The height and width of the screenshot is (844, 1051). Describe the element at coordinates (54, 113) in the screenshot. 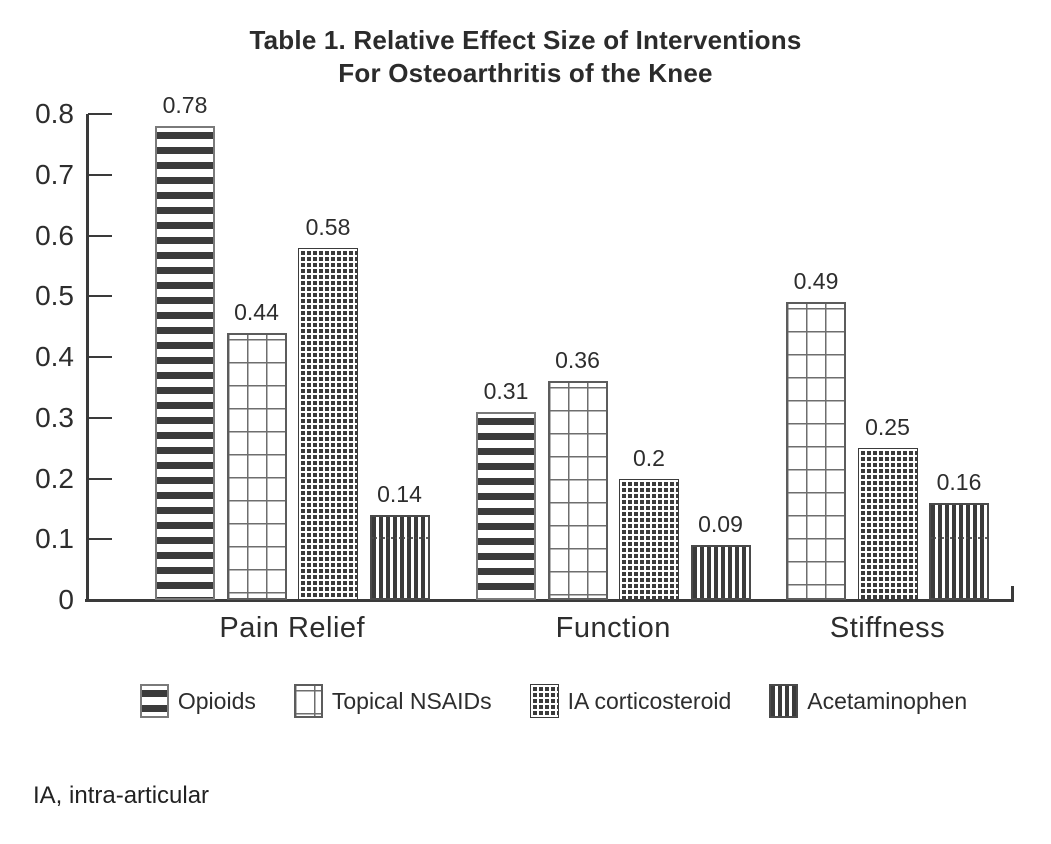

I see `y-axis-tick-label: 0.8` at that location.